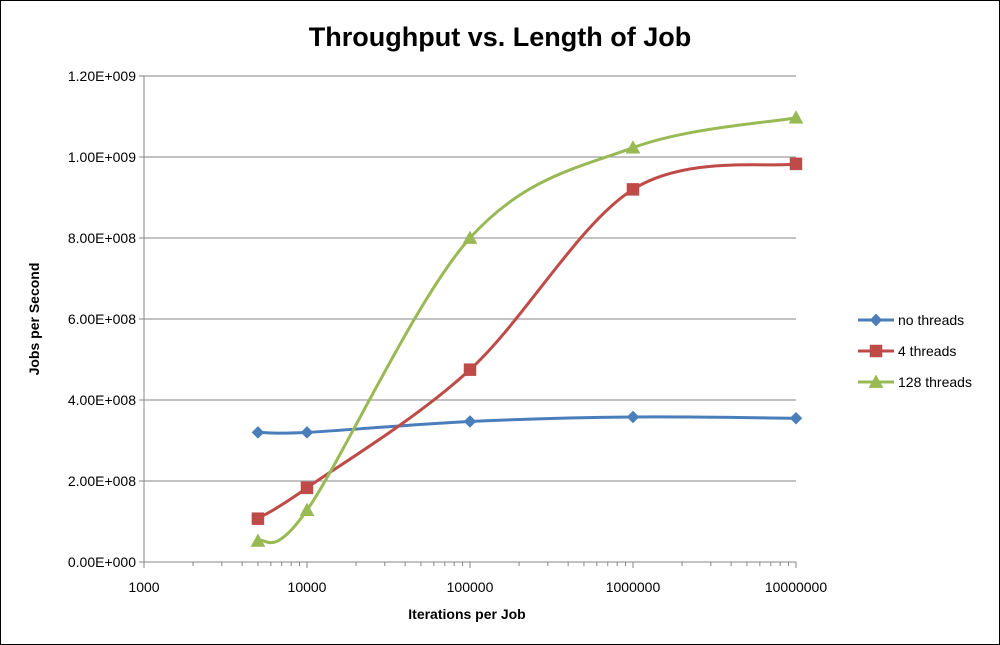  What do you see at coordinates (102, 157) in the screenshot?
I see `y-tick-label: 1.00E+009` at bounding box center [102, 157].